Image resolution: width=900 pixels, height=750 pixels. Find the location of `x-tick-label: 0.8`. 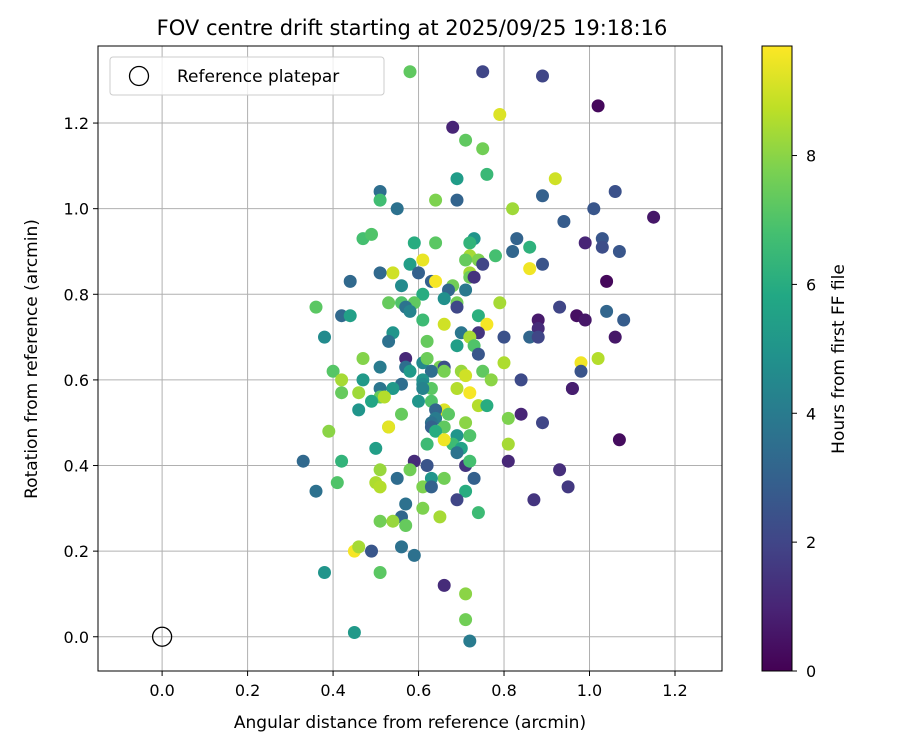

x-tick-label: 0.8 is located at coordinates (503, 690).